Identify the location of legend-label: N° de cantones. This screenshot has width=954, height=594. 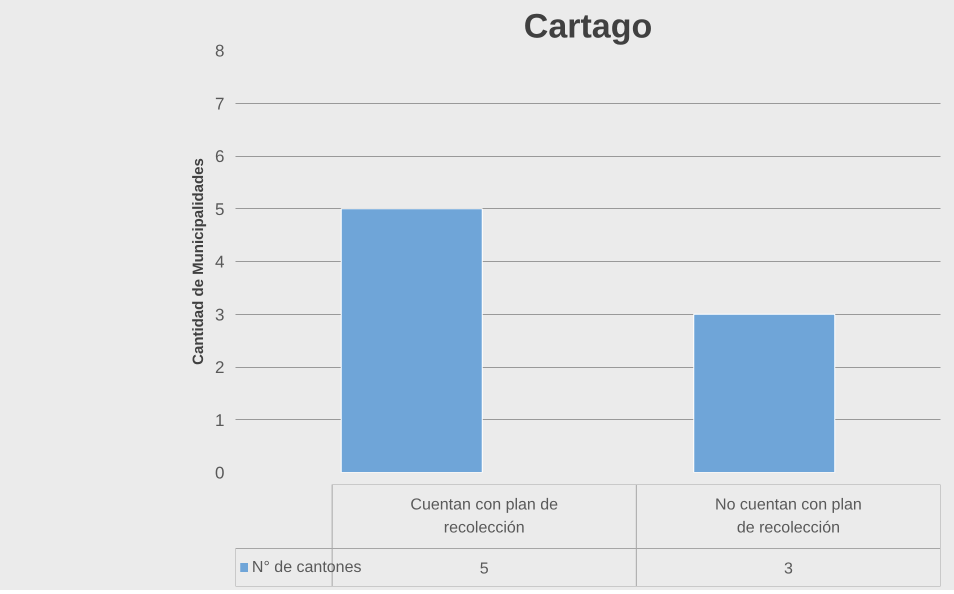
(307, 567).